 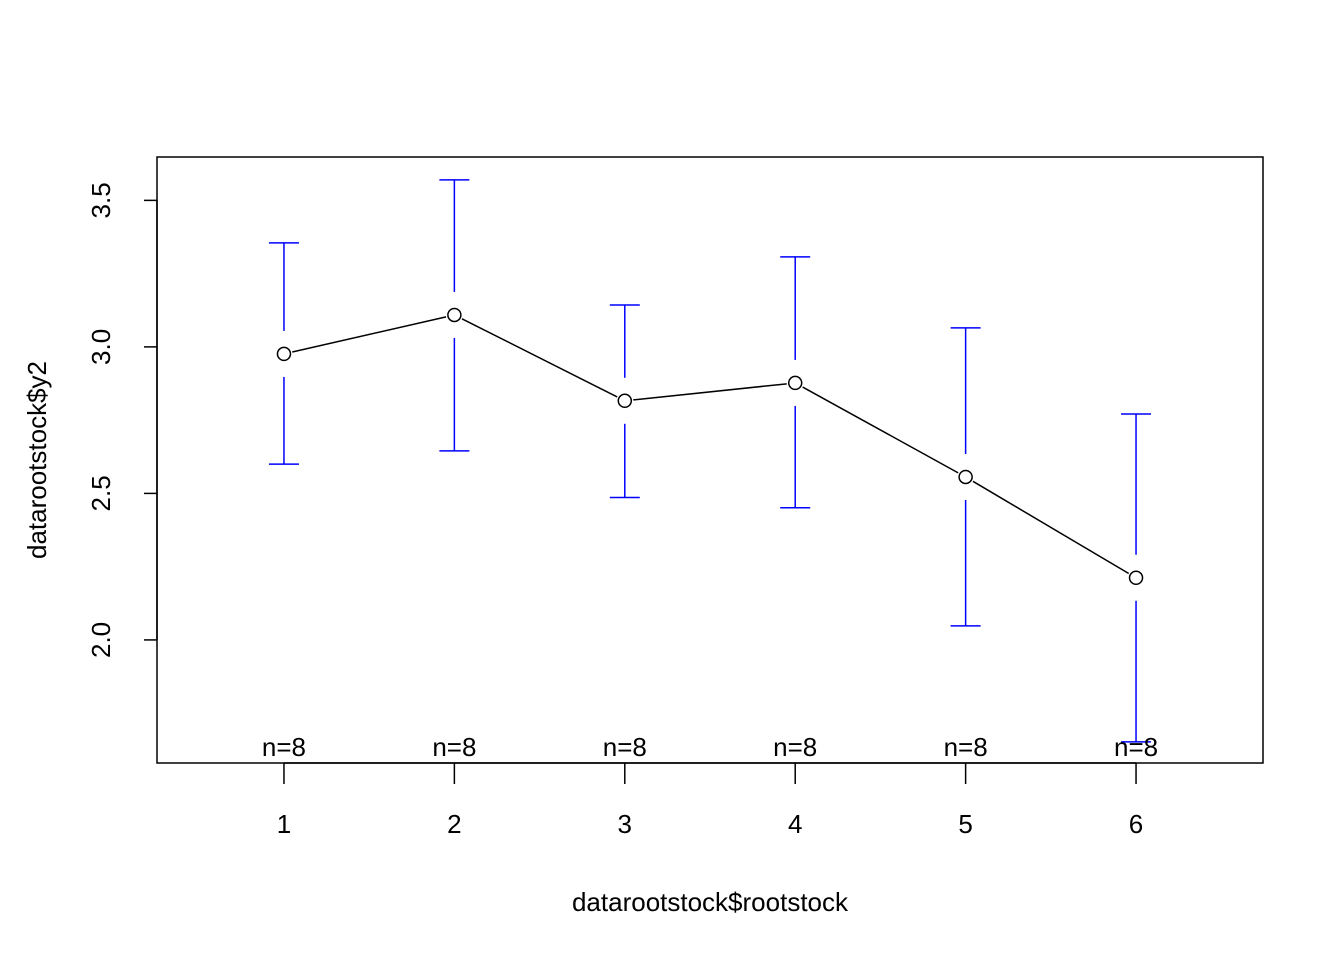 I want to click on y-tick-label: 3.5, so click(x=101, y=200).